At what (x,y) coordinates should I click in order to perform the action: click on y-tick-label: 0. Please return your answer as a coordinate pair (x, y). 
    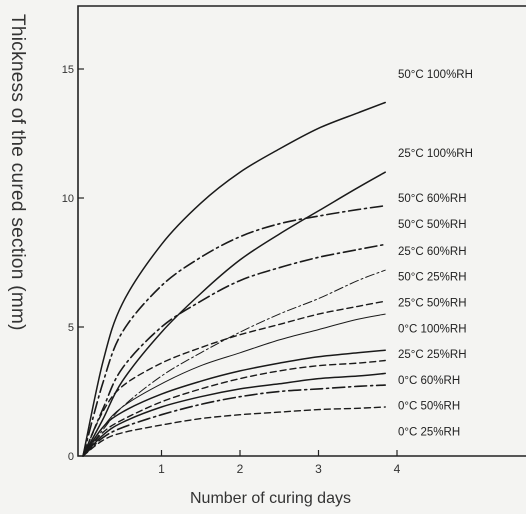
    Looking at the image, I should click on (71, 457).